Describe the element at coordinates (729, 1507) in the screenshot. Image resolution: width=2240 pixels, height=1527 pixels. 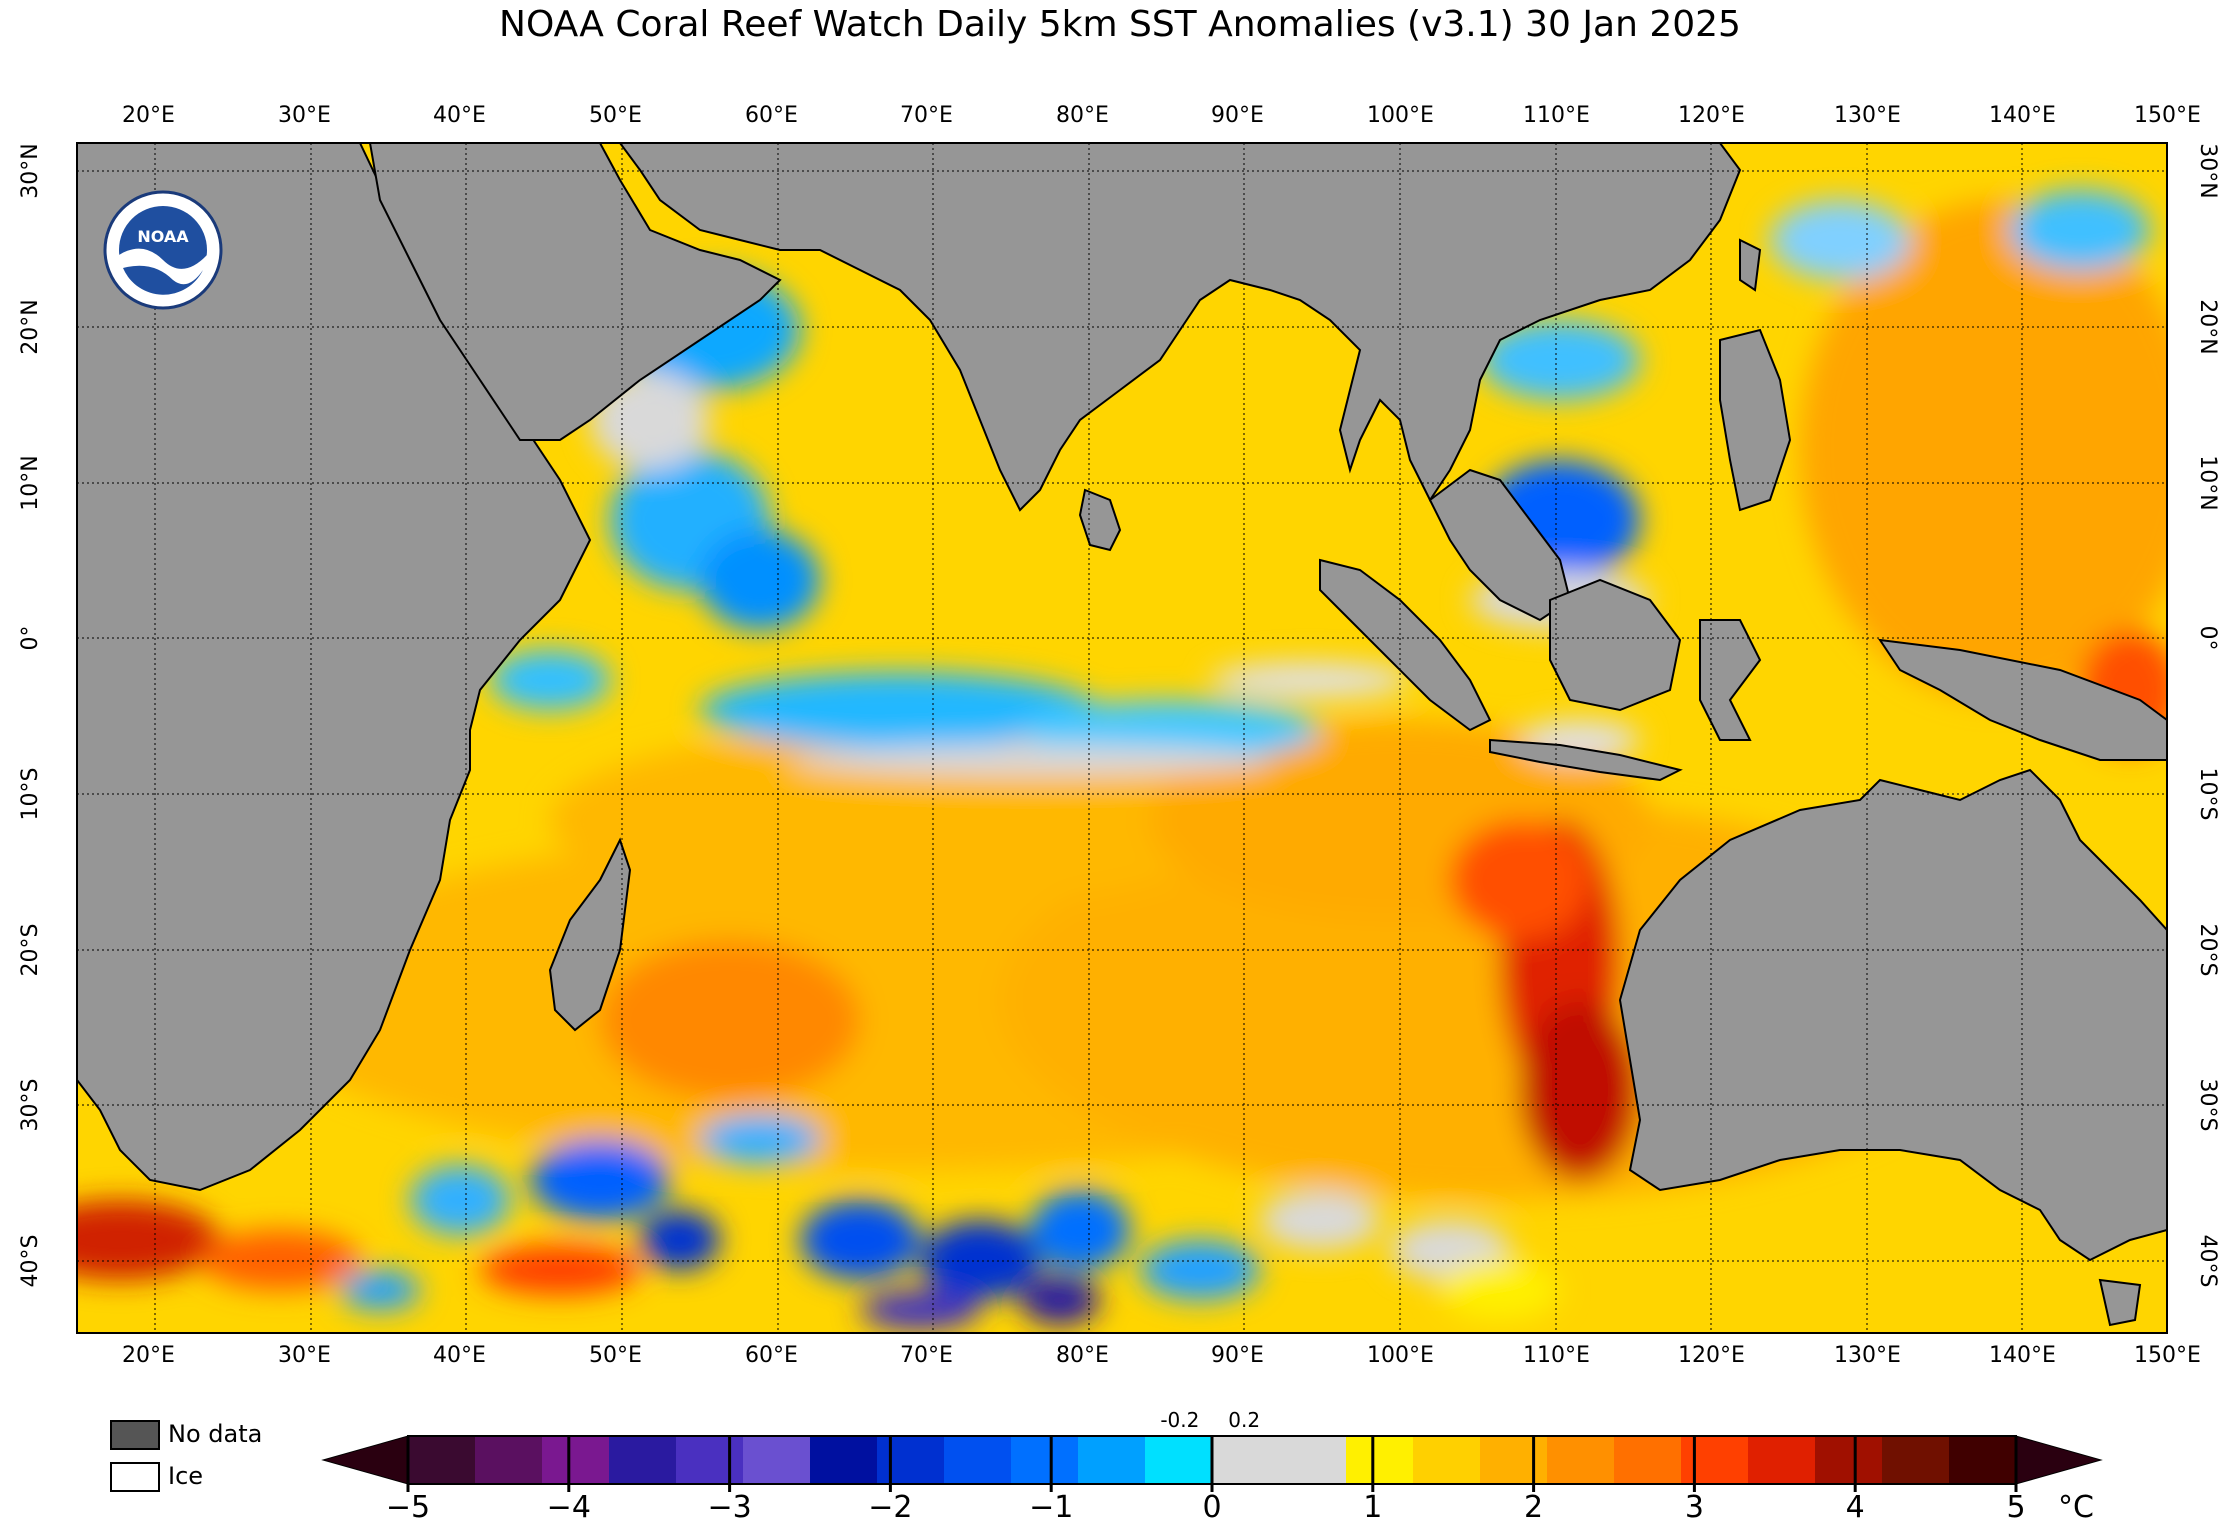
I see `colorbar-tick-label: −3` at that location.